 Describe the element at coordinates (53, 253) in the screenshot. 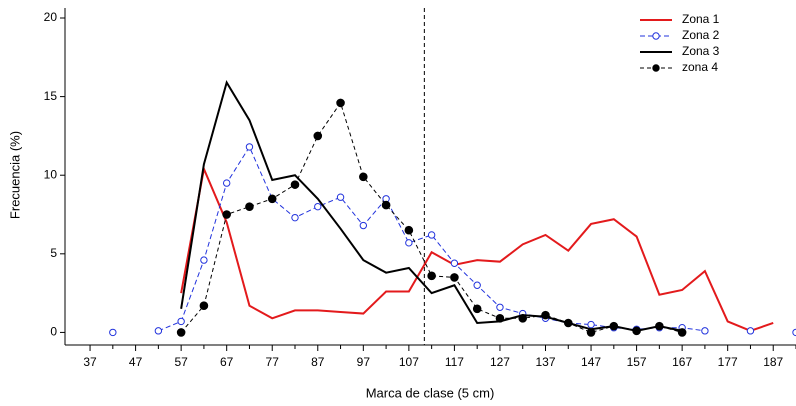

I see `y-tick-label: 5` at that location.